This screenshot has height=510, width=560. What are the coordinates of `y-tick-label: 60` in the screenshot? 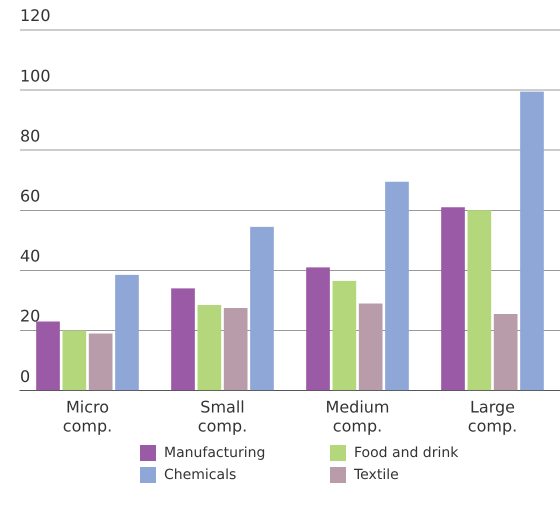 It's located at (30, 196).